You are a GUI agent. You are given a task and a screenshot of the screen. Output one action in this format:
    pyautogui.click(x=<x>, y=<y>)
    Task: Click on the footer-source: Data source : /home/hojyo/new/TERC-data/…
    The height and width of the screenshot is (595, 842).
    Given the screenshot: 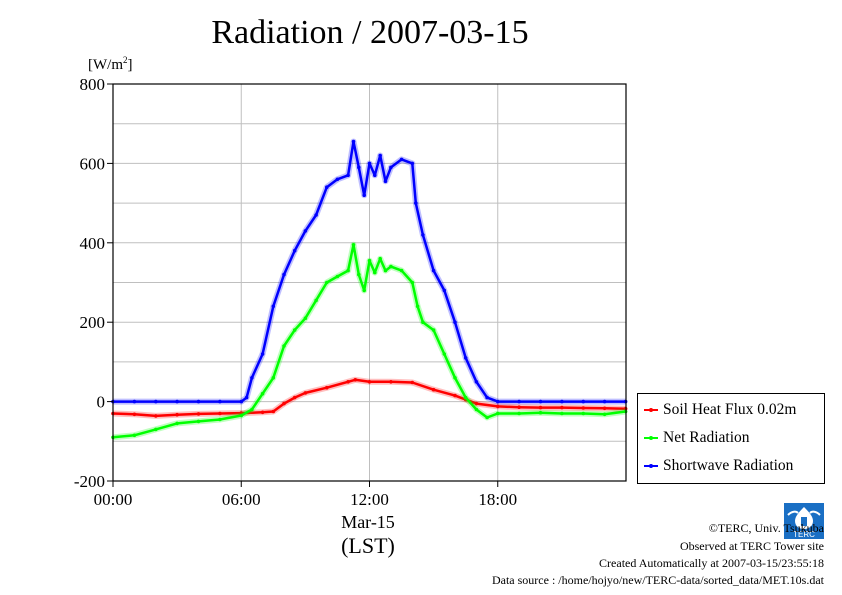 What is the action you would take?
    pyautogui.click(x=657, y=580)
    